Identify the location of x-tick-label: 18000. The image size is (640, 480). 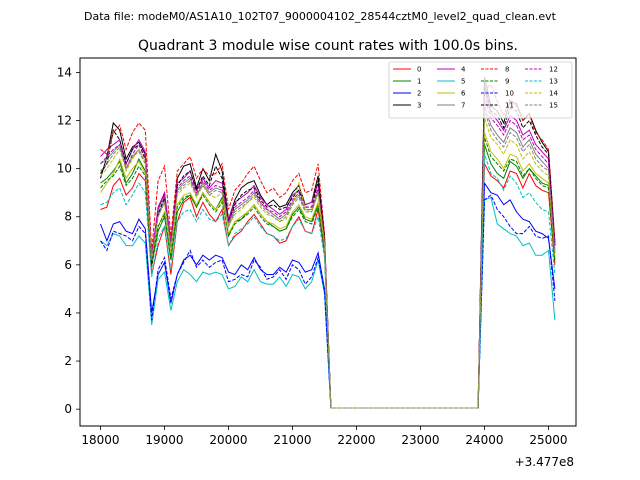
(100, 440).